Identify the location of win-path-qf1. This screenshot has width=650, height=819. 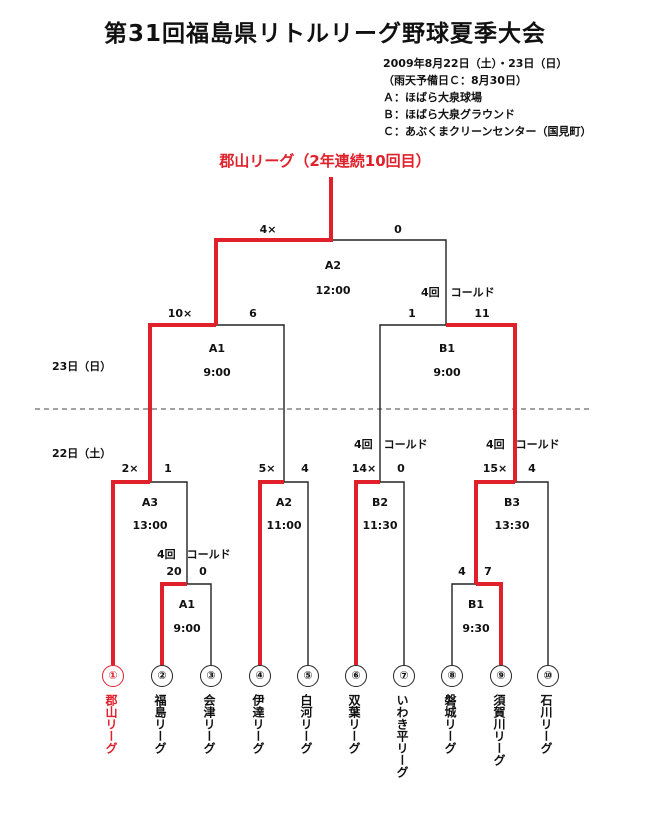
(130, 572).